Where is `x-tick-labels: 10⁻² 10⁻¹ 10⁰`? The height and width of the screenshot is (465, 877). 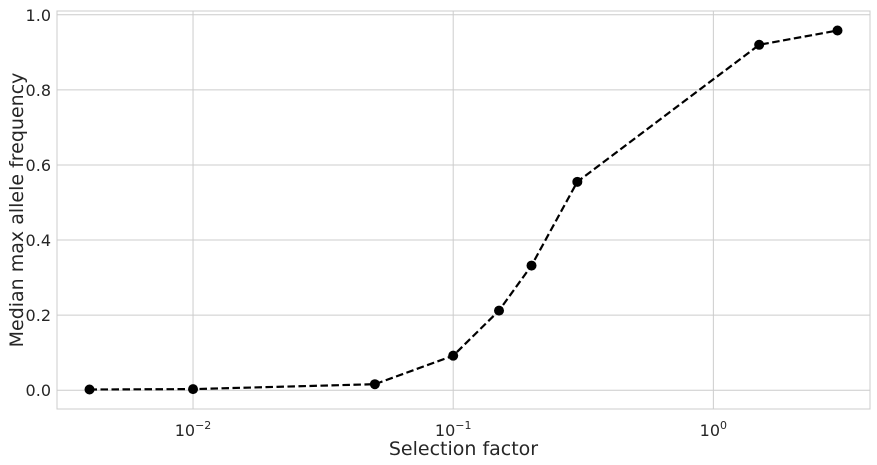
x-tick-labels: 10⁻² 10⁻¹ 10⁰ is located at coordinates (451, 429).